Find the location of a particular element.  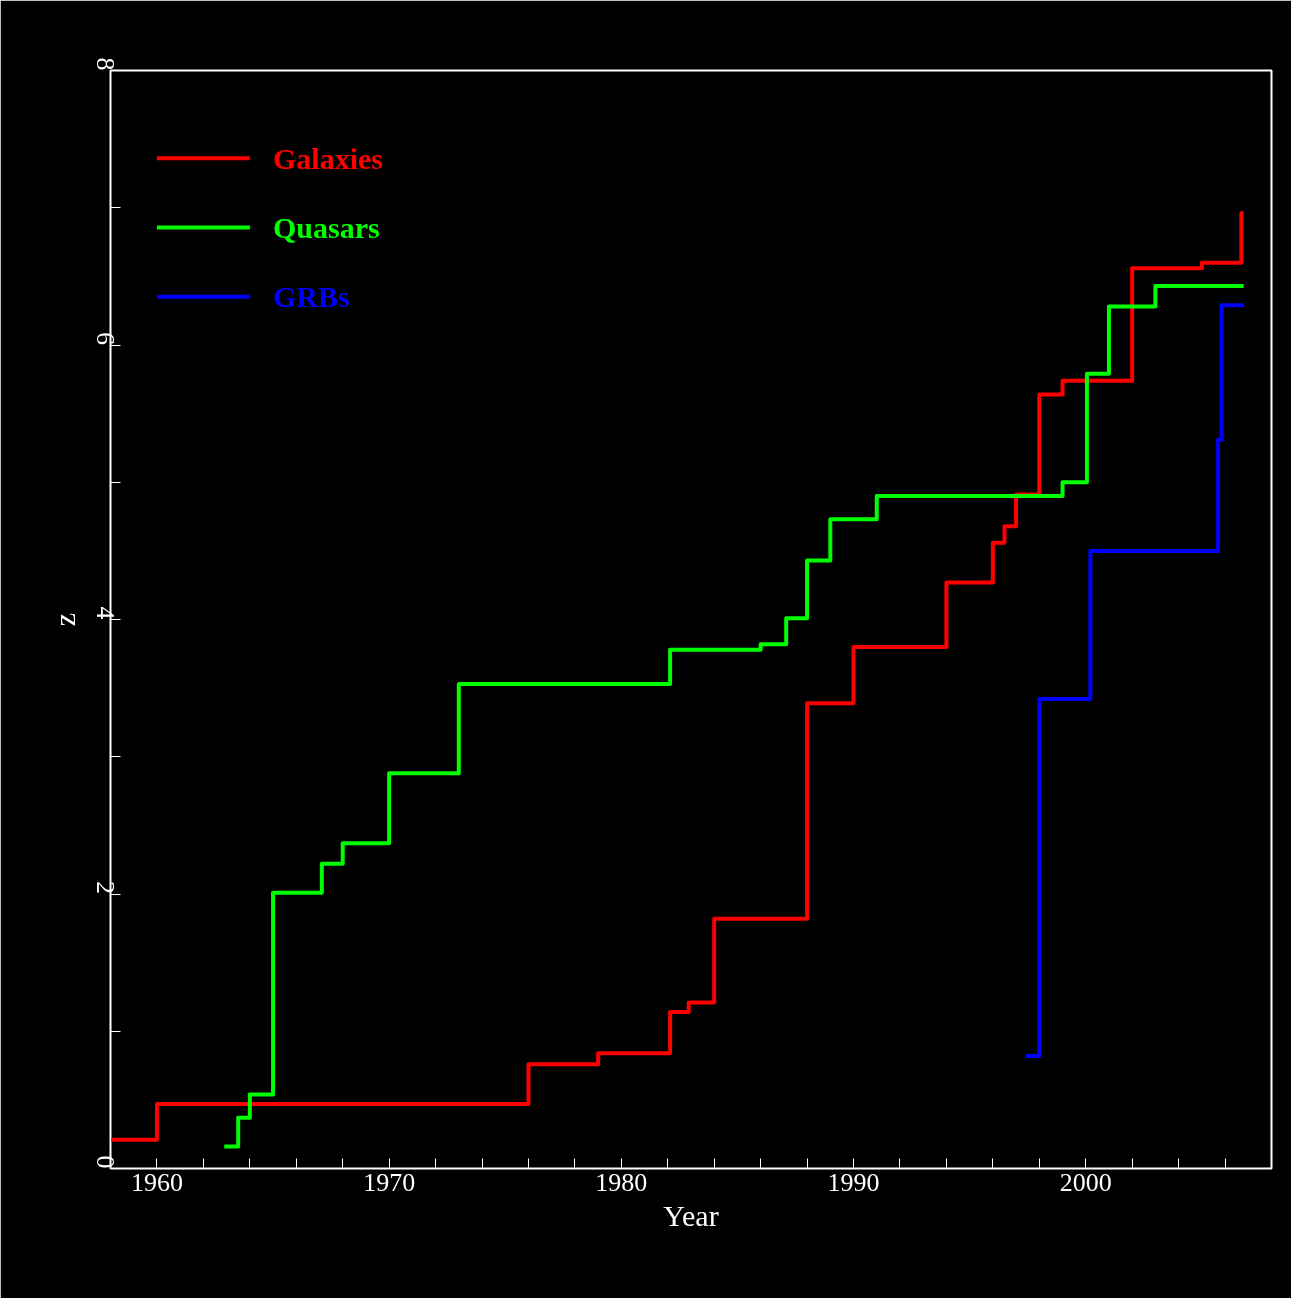

legend-label: Quasars is located at coordinates (326, 228).